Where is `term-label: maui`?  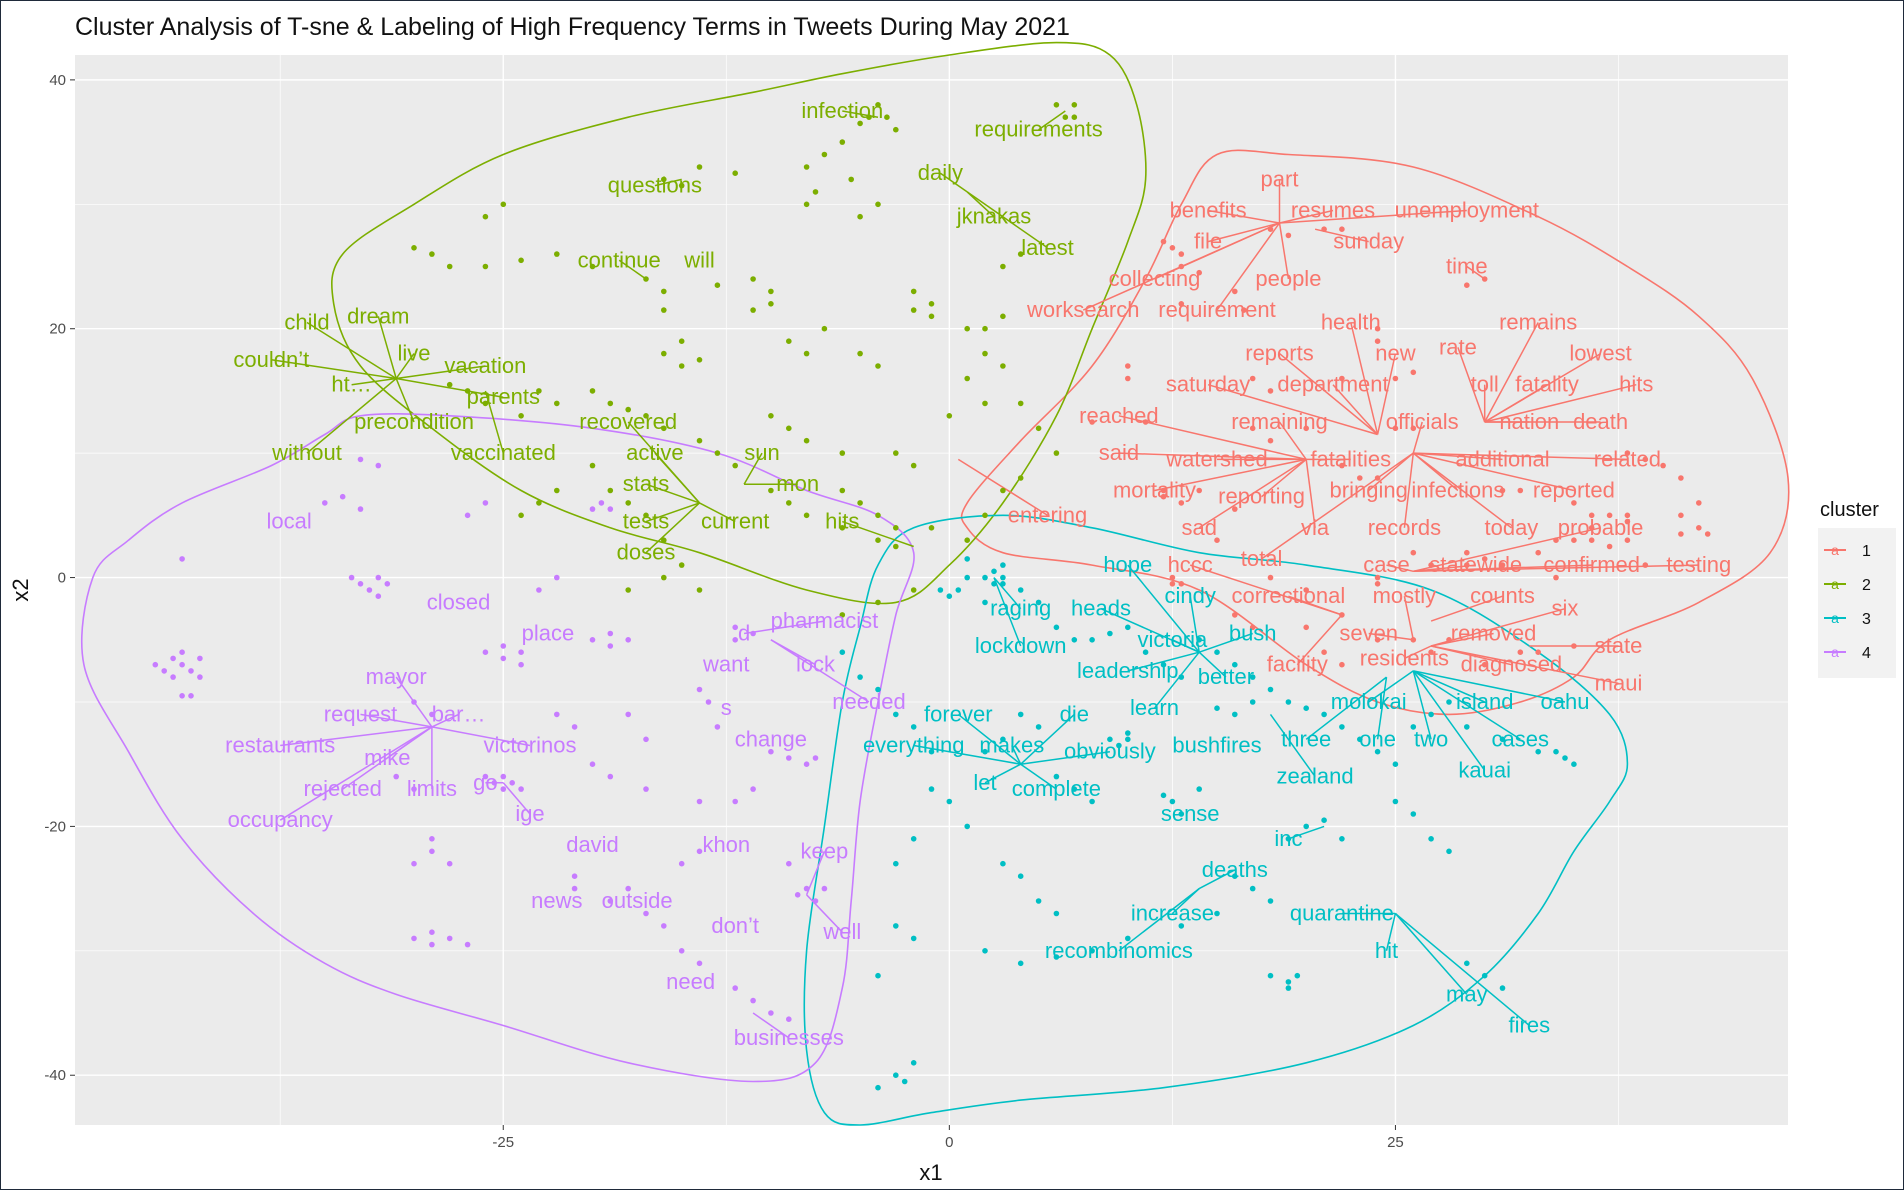 term-label: maui is located at coordinates (1619, 682).